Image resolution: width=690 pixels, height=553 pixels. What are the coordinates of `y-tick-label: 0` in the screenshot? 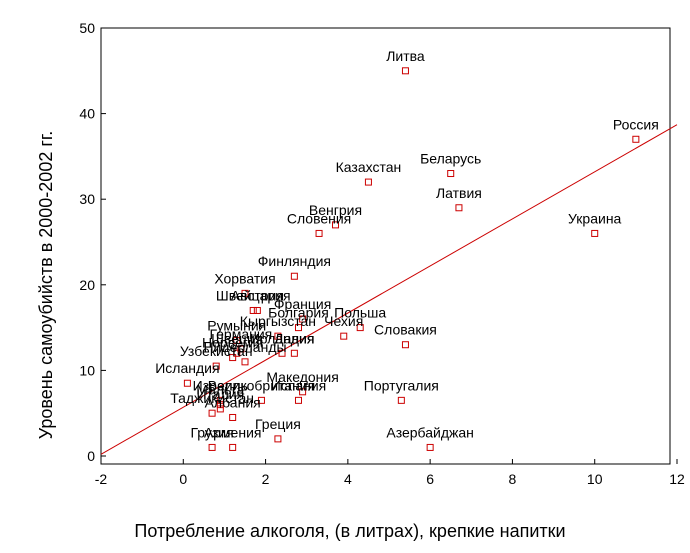 It's located at (91, 456).